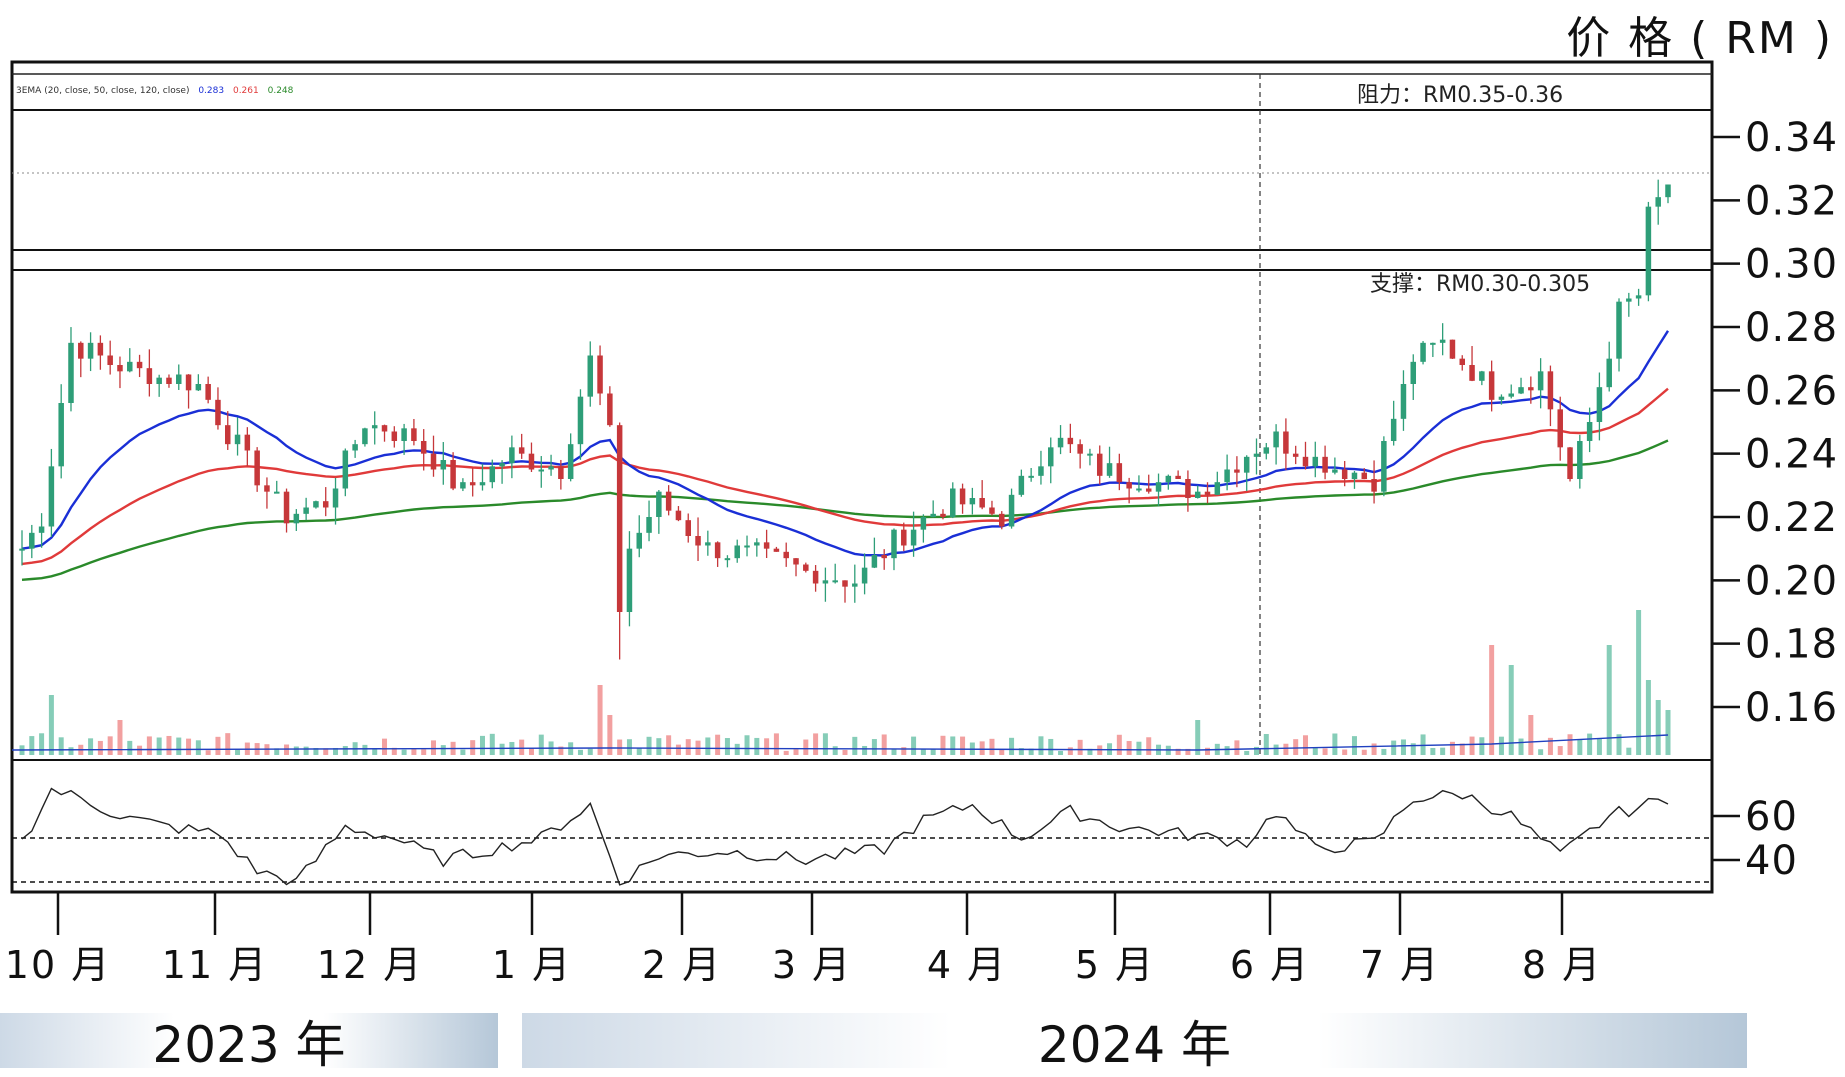 The height and width of the screenshot is (1077, 1845). I want to click on price-tick-label: 0.16, so click(1791, 708).